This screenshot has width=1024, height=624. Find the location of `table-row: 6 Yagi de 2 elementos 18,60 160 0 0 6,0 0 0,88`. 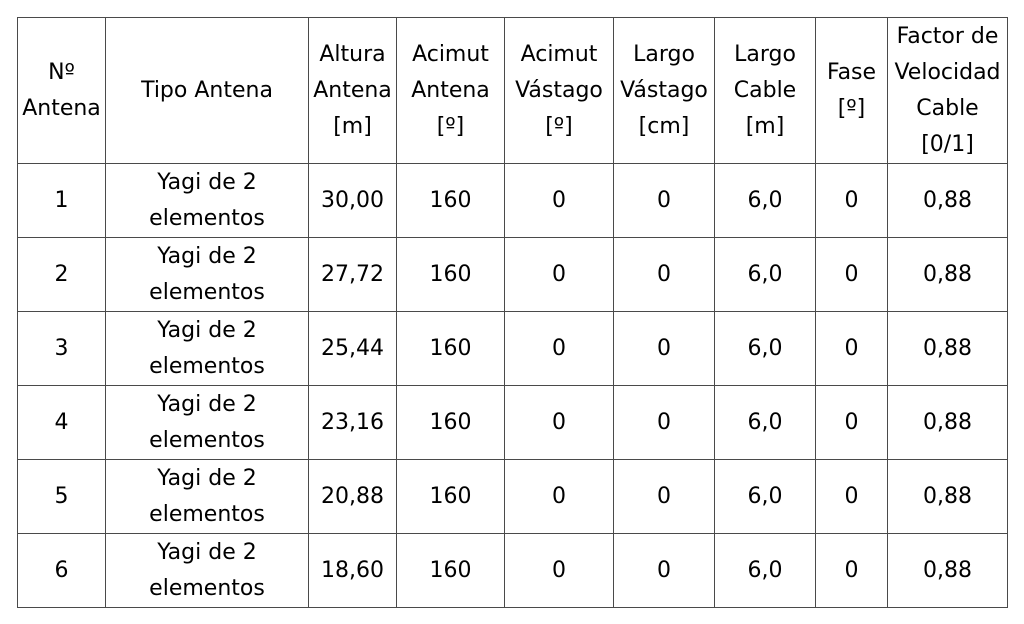

table-row: 6 Yagi de 2 elementos 18,60 160 0 0 6,0 0 0,88 is located at coordinates (512, 570).